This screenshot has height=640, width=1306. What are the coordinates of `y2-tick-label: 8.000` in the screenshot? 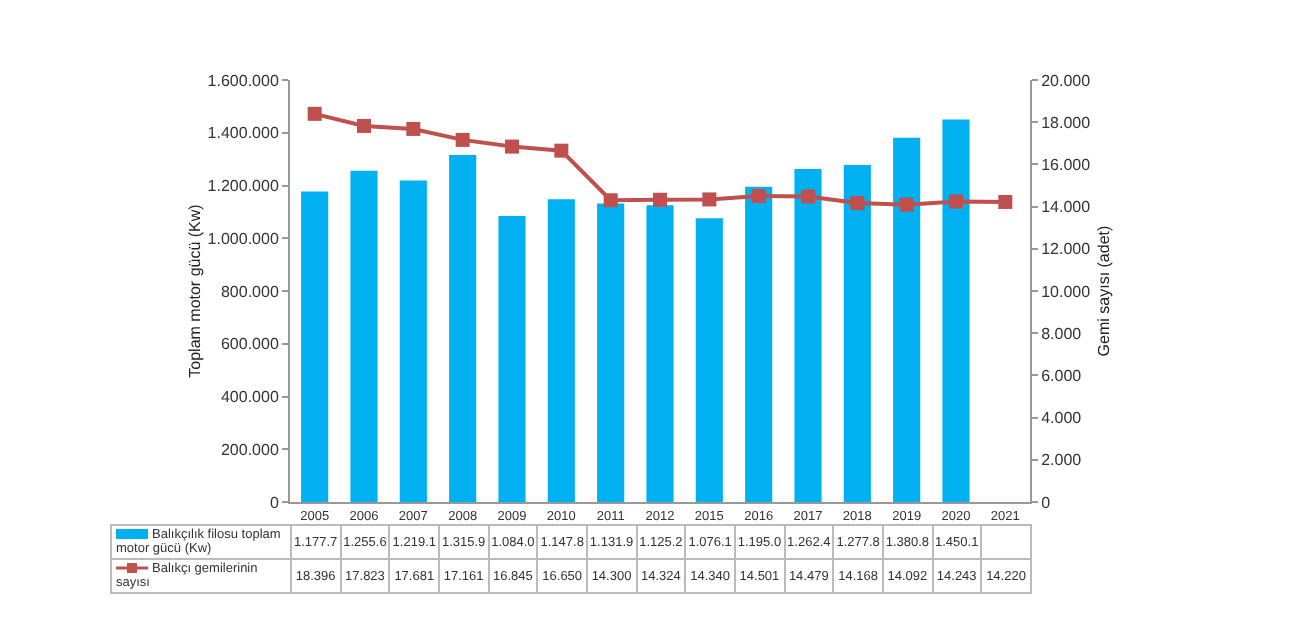 It's located at (1062, 333).